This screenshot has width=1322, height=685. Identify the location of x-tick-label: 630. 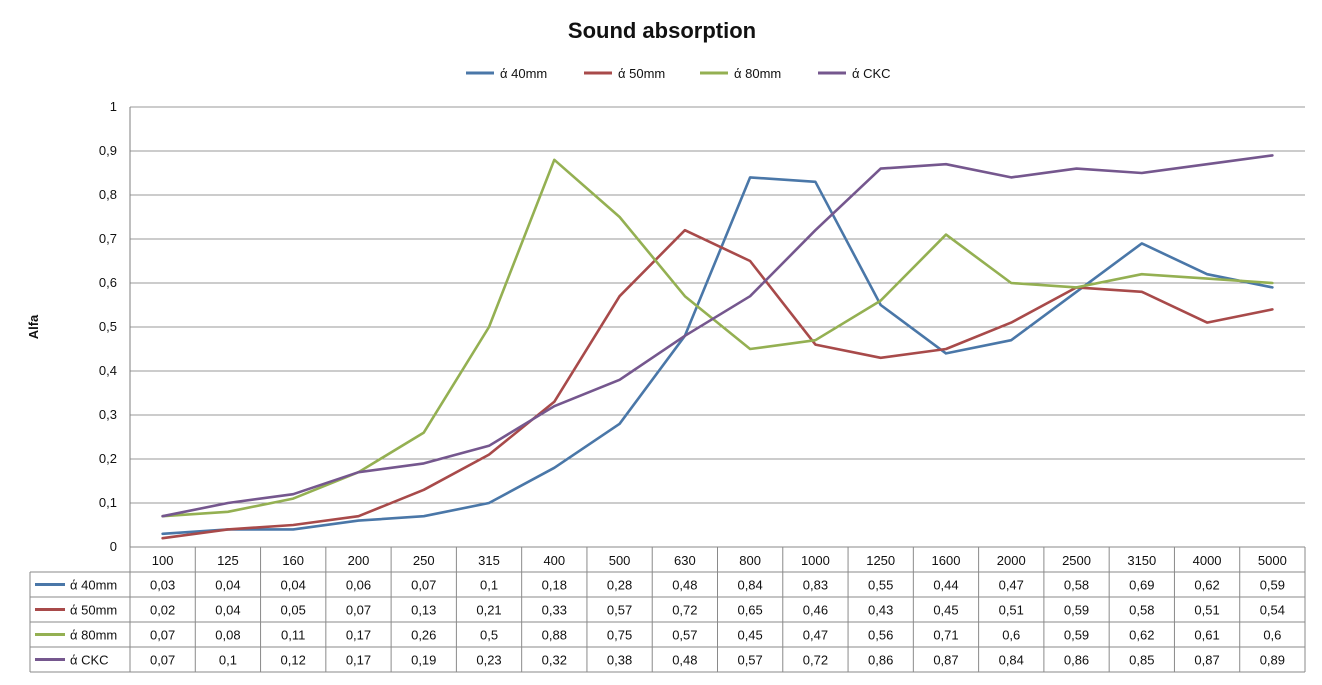
(685, 560).